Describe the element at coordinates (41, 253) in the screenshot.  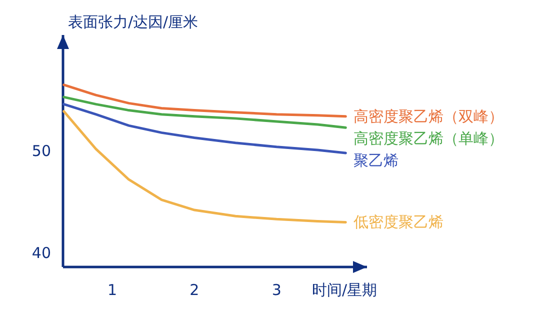
I see `y-tick-label: 40` at that location.